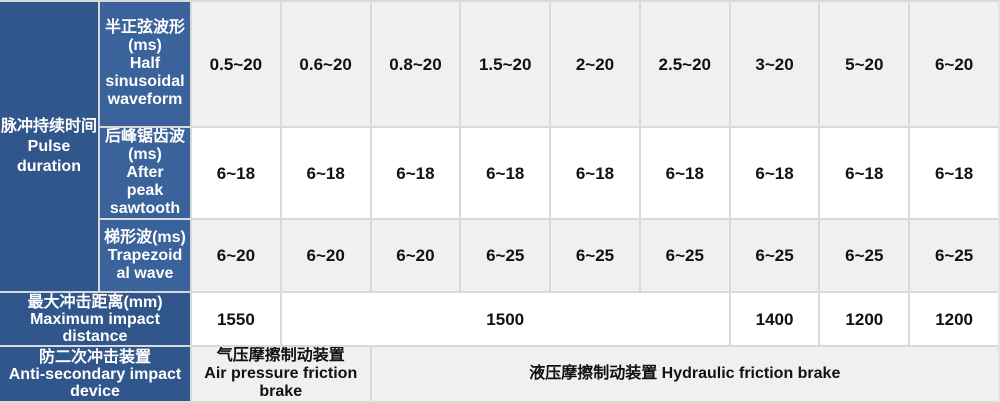 The width and height of the screenshot is (1000, 403). What do you see at coordinates (325, 64) in the screenshot?
I see `half-sinusoidal-value: 0.6~20` at bounding box center [325, 64].